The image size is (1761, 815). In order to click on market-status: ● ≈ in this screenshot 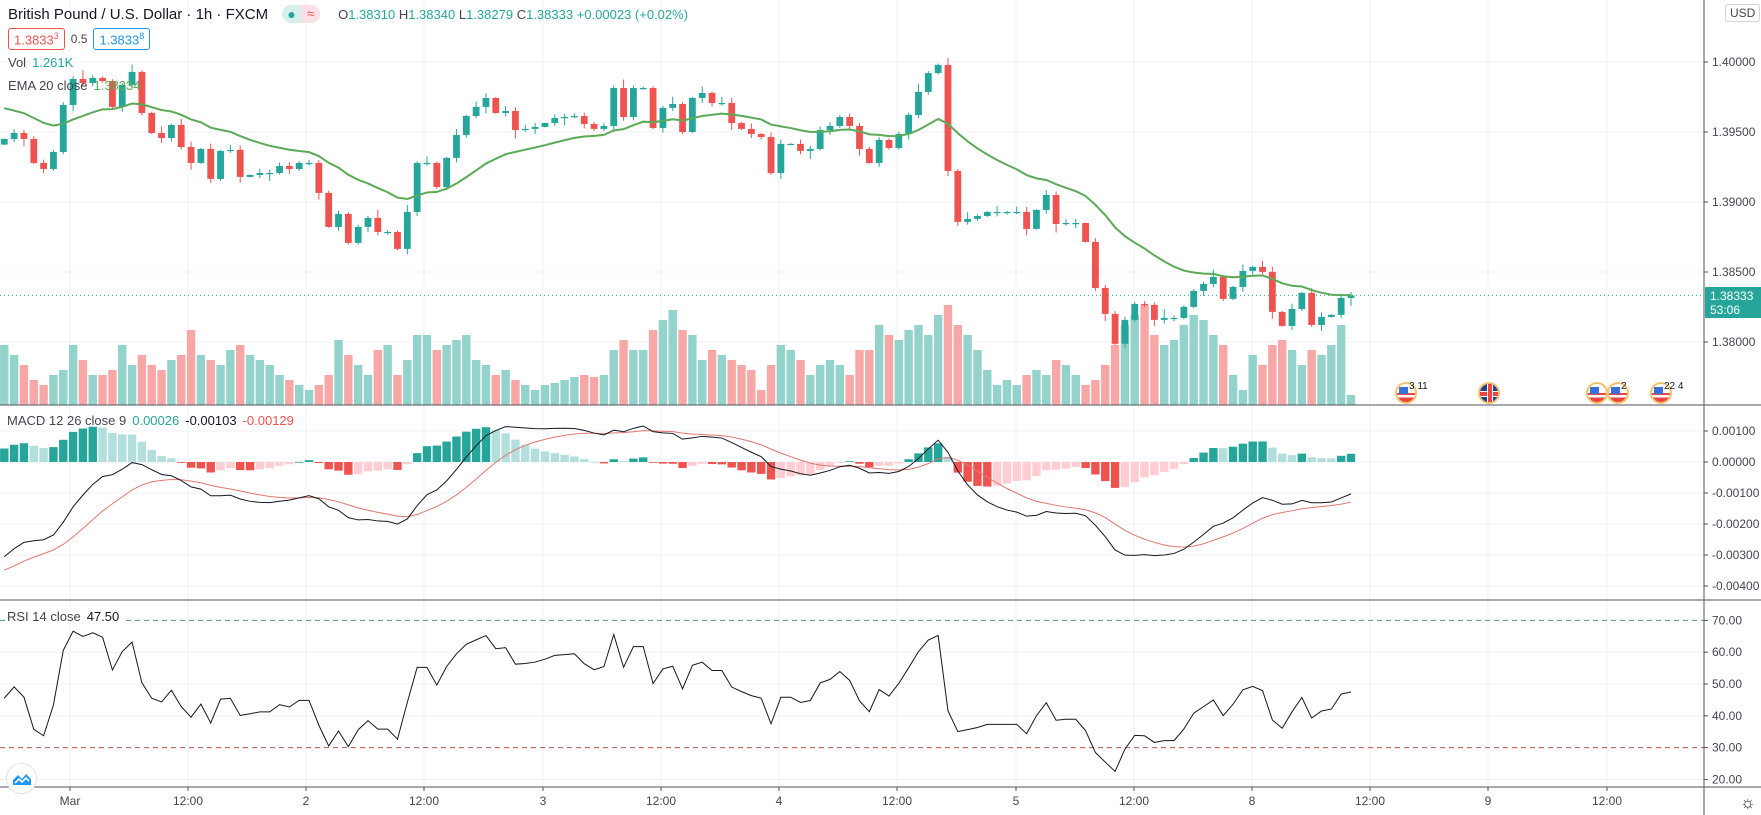, I will do `click(301, 14)`.